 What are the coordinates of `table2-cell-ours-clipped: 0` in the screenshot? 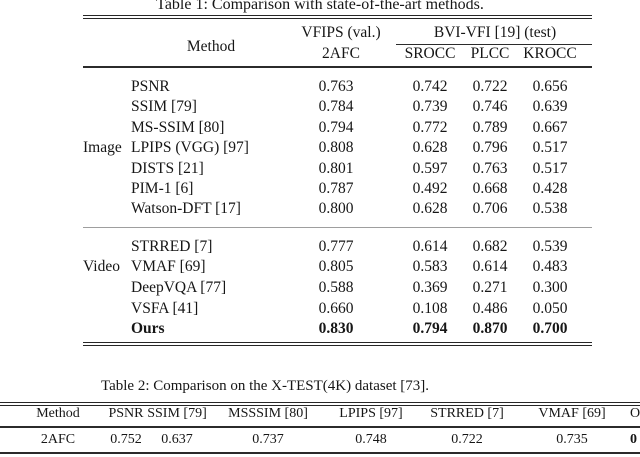 It's located at (633, 439).